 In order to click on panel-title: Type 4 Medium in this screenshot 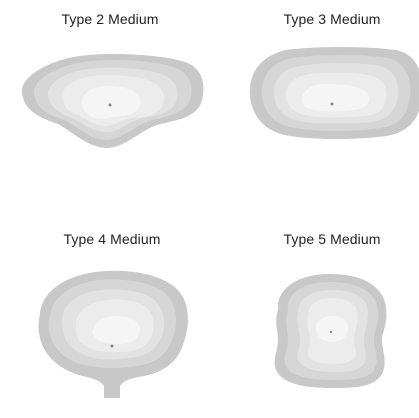, I will do `click(112, 239)`.